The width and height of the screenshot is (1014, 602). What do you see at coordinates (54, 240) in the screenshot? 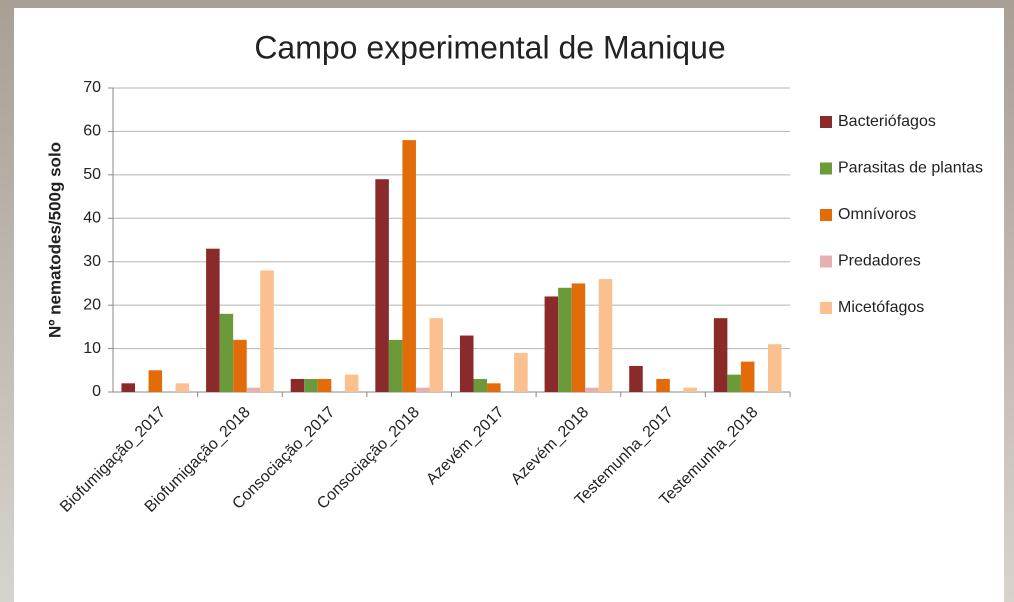
I see `y-axis-label: Nº nematodes/500g solo` at bounding box center [54, 240].